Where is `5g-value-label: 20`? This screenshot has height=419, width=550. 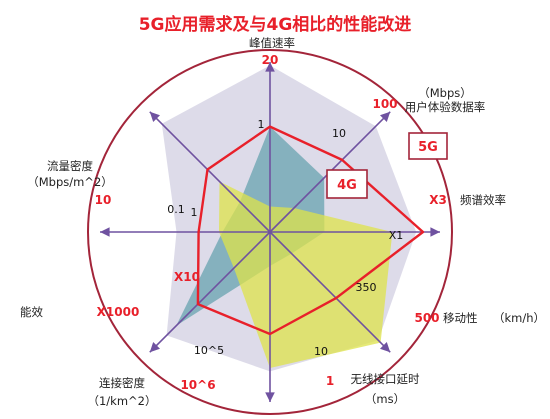 5g-value-label: 20 is located at coordinates (270, 60).